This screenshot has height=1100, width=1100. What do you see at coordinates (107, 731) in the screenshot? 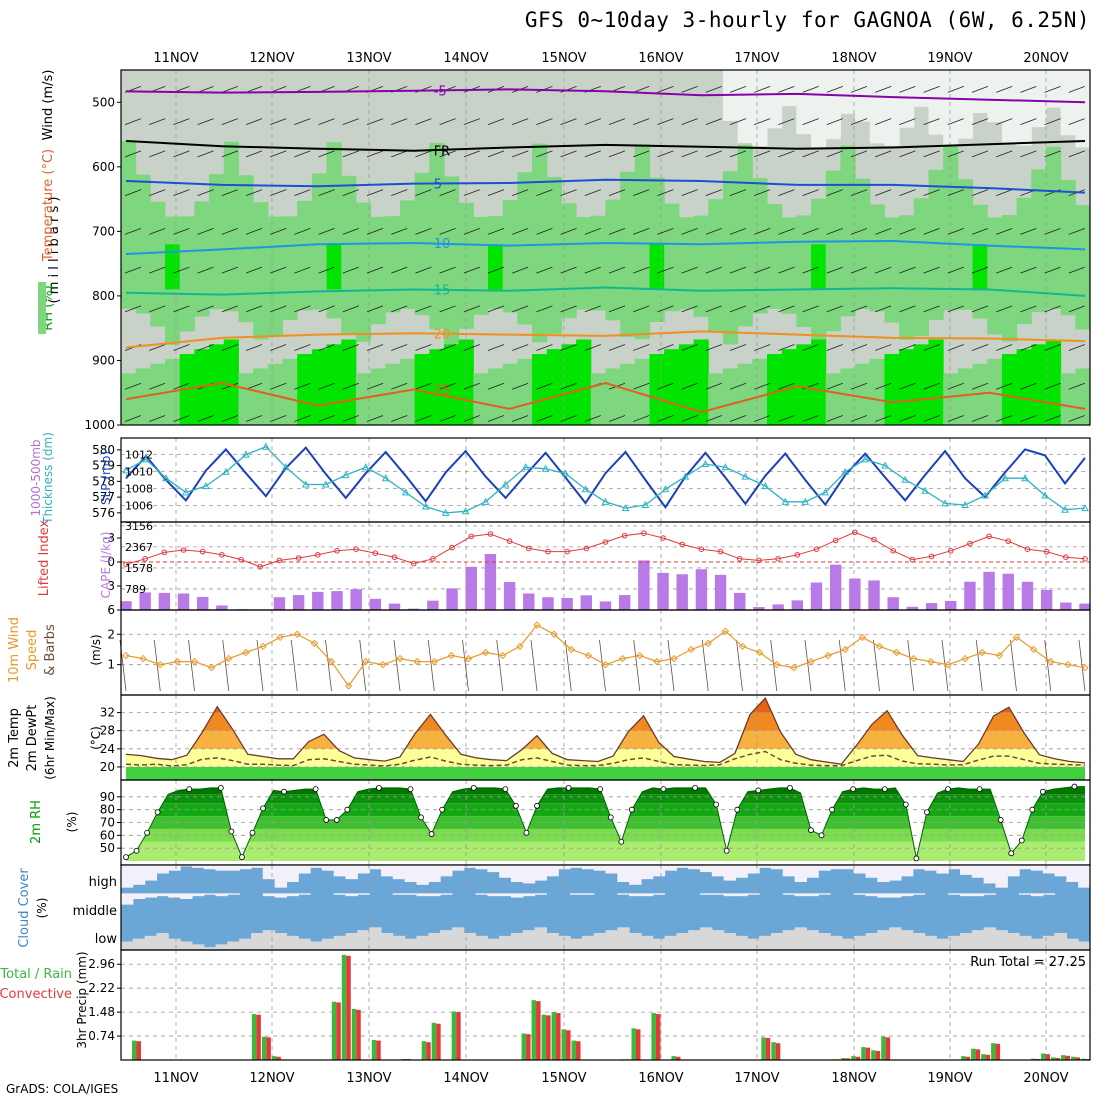
I see `temp-tick-label: 28` at bounding box center [107, 731].